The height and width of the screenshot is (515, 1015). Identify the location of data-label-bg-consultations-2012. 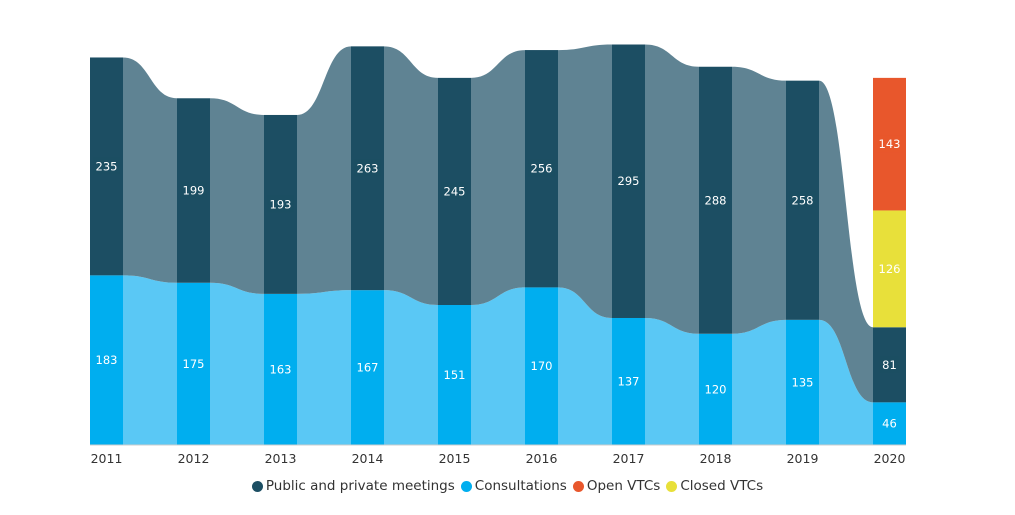
(193, 363).